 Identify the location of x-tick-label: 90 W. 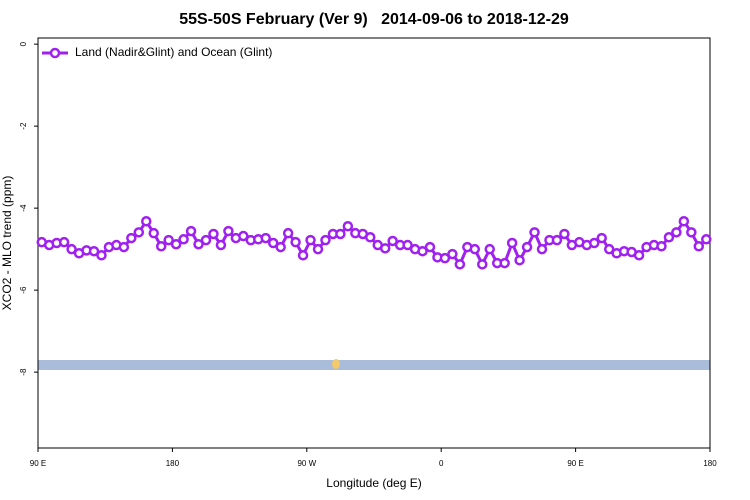
(306, 463).